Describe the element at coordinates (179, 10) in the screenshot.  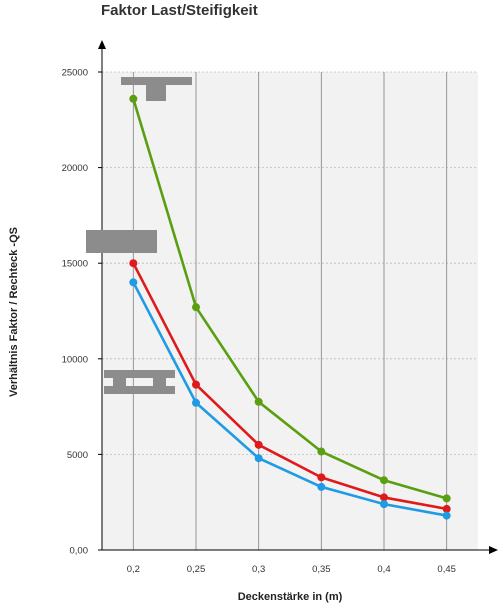
I see `chart-title: Faktor Last/Steifigkeit` at that location.